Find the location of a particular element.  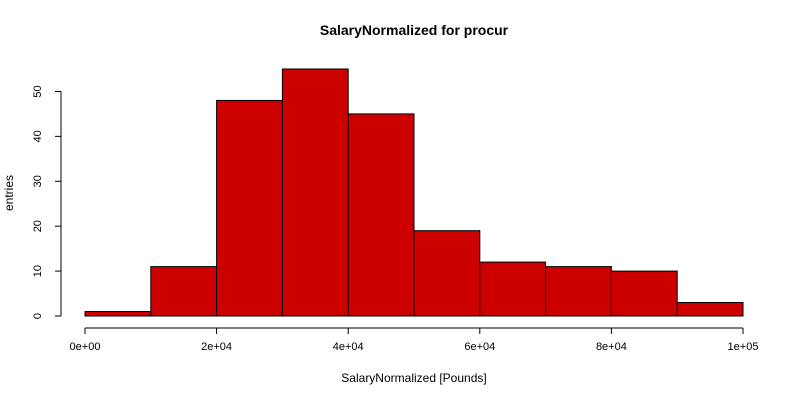

y-axis: 0 10 20 30 40 50 is located at coordinates (47, 202).